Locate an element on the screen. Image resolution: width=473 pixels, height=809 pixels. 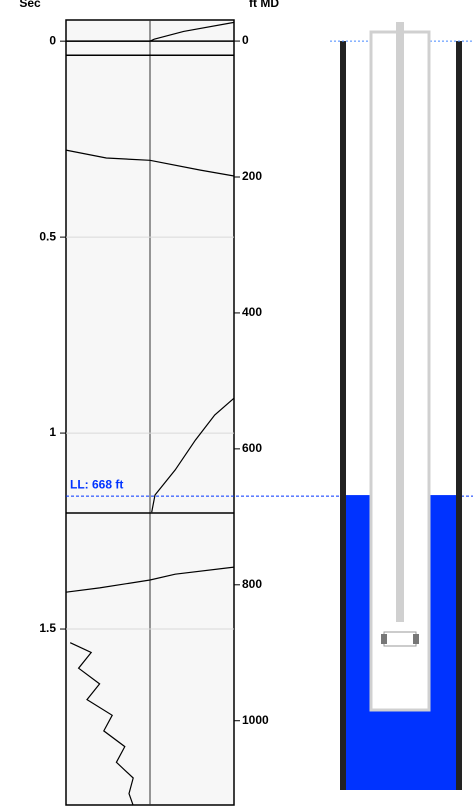
pump is located at coordinates (400, 639).